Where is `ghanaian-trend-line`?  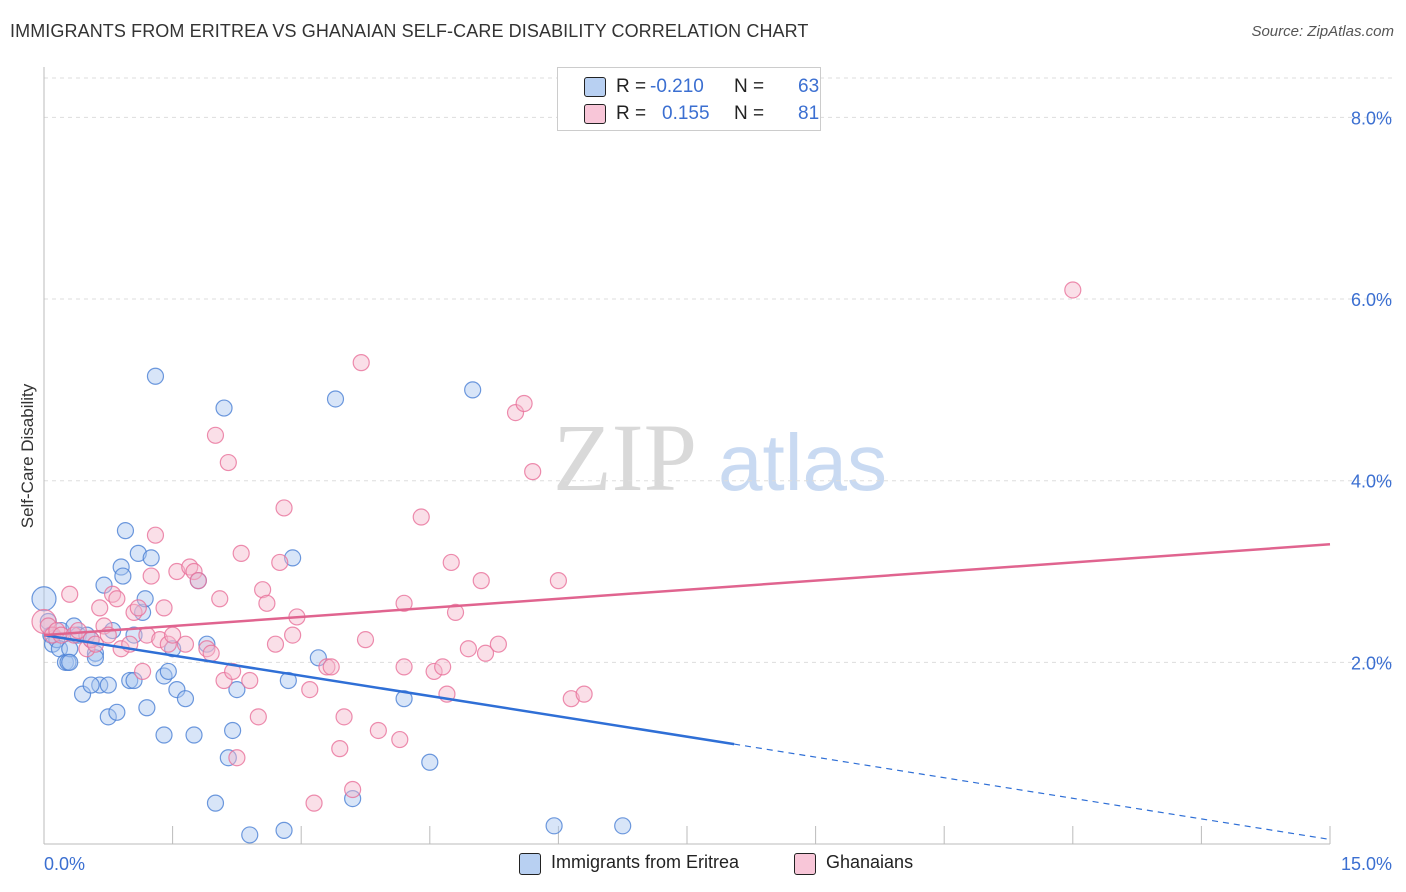
ghanaian-trend-line is located at coordinates (687, 590).